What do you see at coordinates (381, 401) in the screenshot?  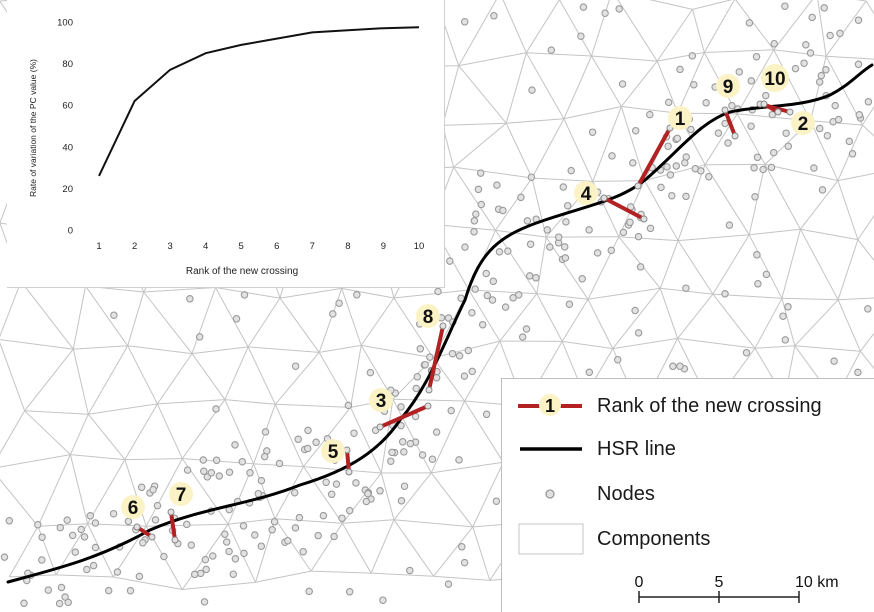 I see `crossing-label-3: 3` at bounding box center [381, 401].